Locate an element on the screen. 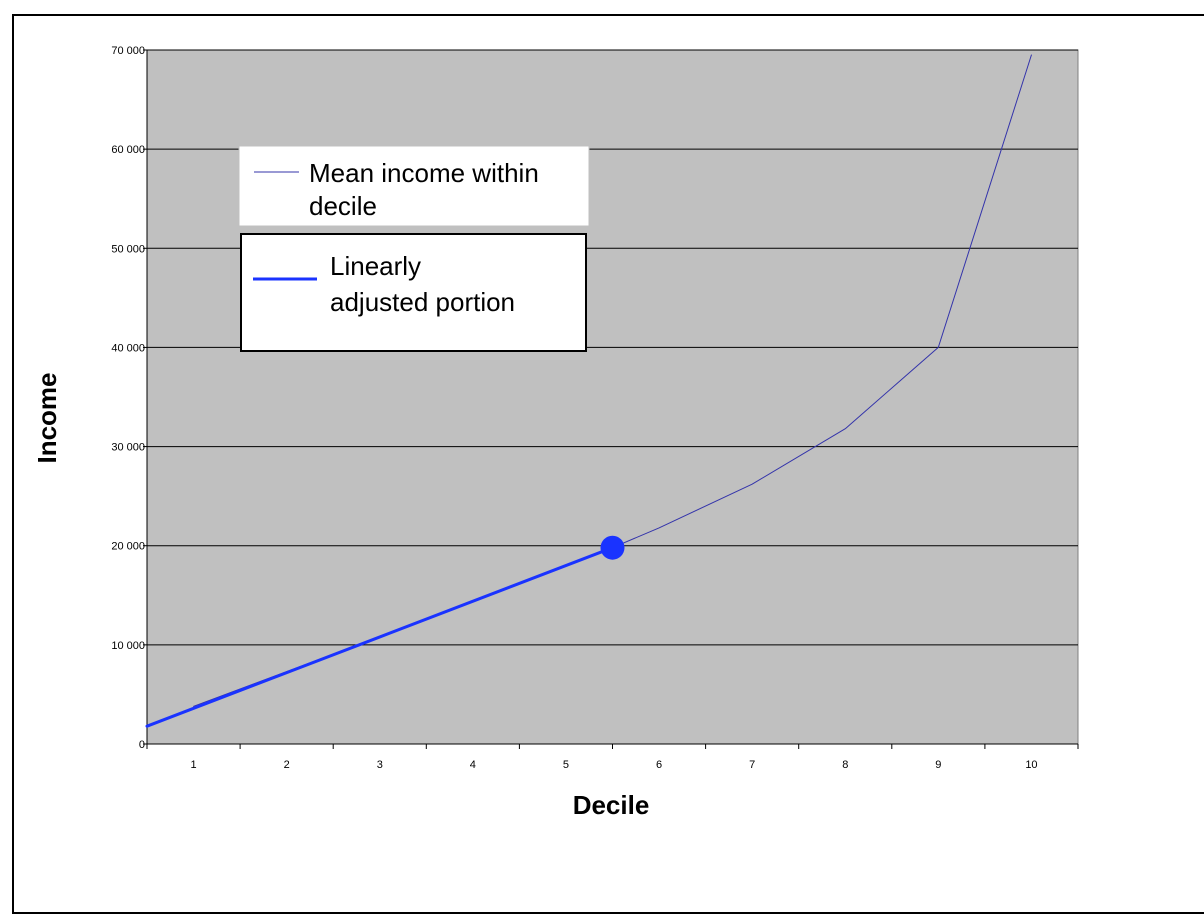 This screenshot has width=1204, height=914. x-tick-label: 4 is located at coordinates (473, 765).